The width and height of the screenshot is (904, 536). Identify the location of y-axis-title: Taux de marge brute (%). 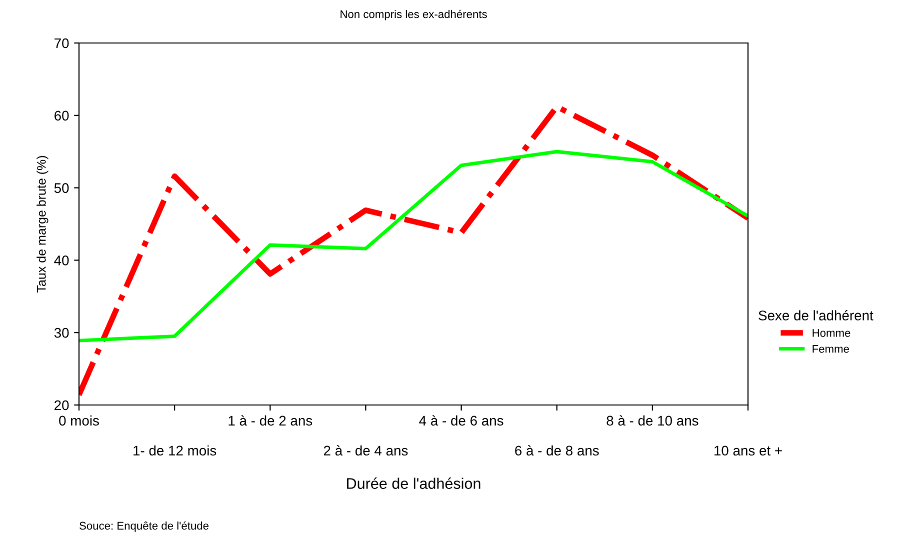
(42, 224).